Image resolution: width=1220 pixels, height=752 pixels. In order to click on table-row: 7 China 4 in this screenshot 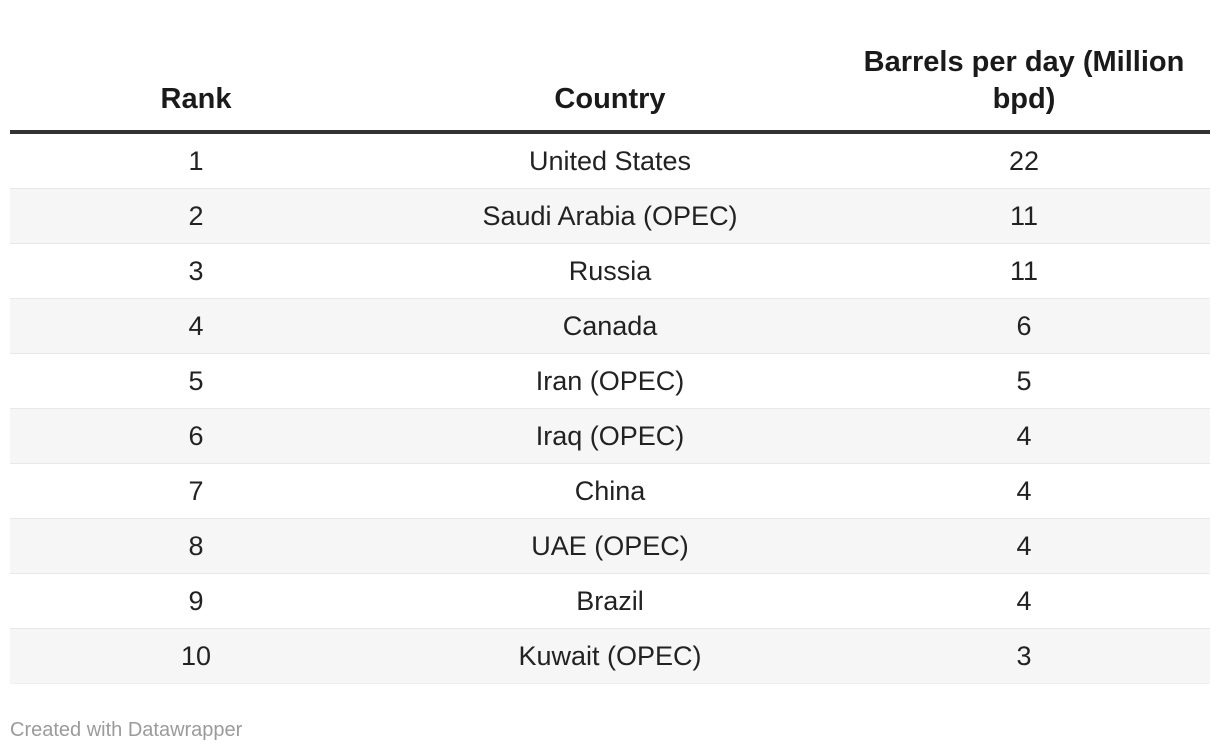, I will do `click(610, 491)`.